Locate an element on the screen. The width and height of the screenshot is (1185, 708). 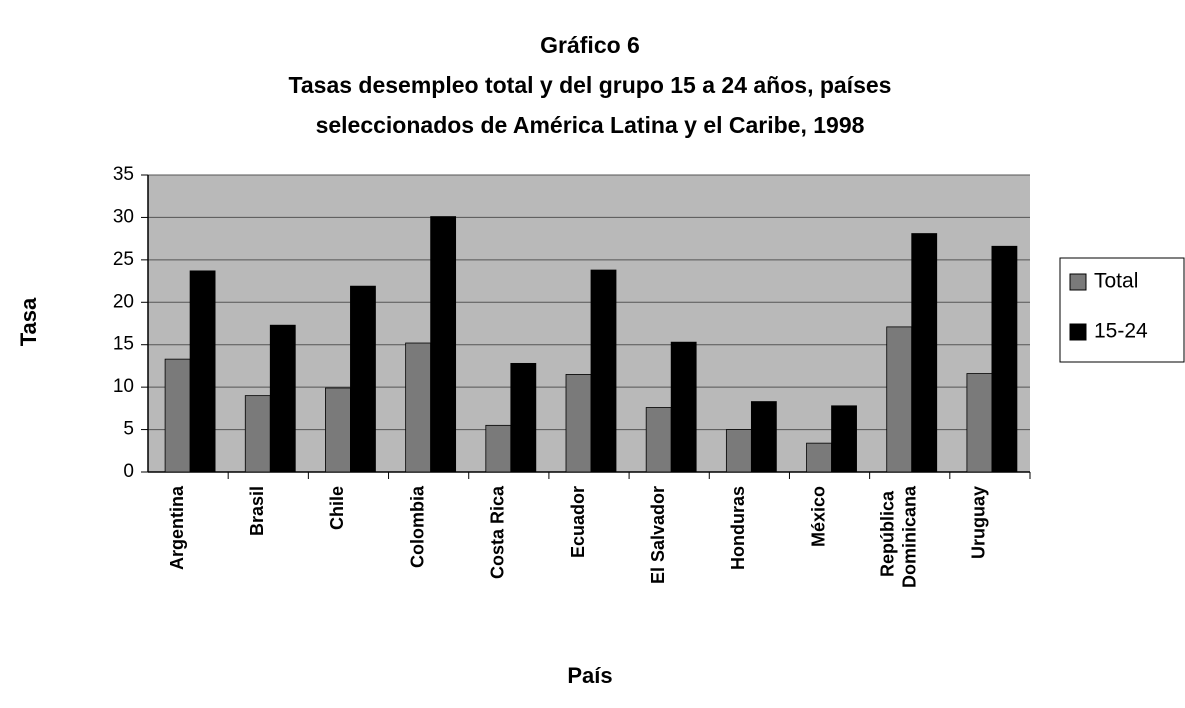
x-axis-label: País is located at coordinates (589, 675).